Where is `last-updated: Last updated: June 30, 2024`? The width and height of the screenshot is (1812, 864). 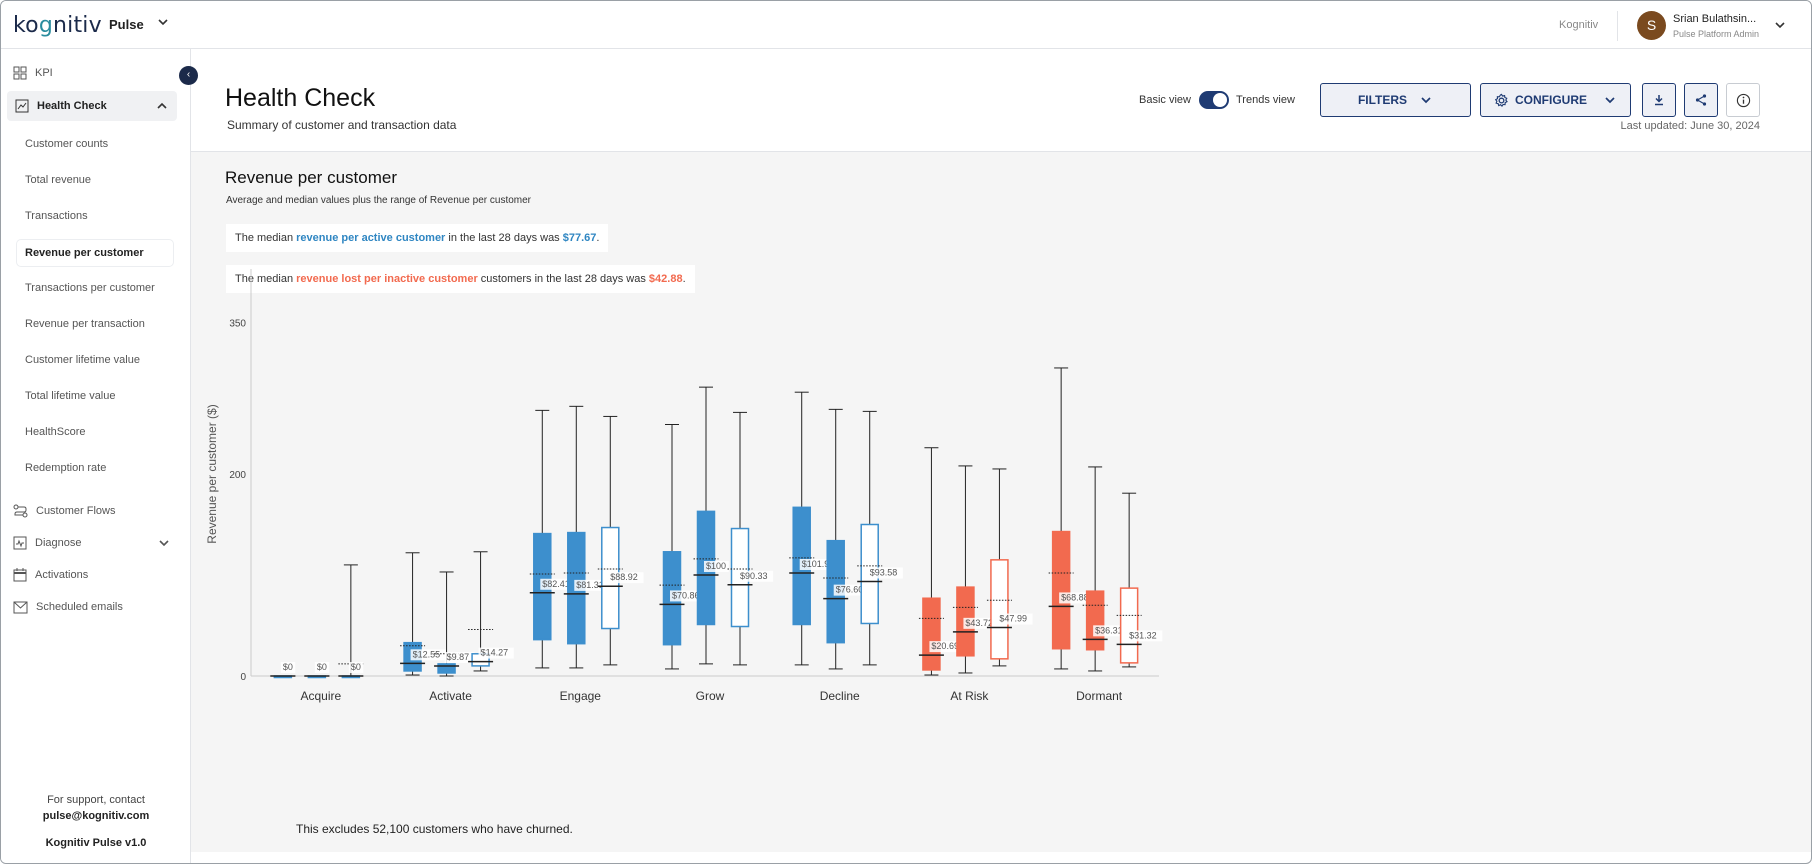 last-updated: Last updated: June 30, 2024 is located at coordinates (1690, 126).